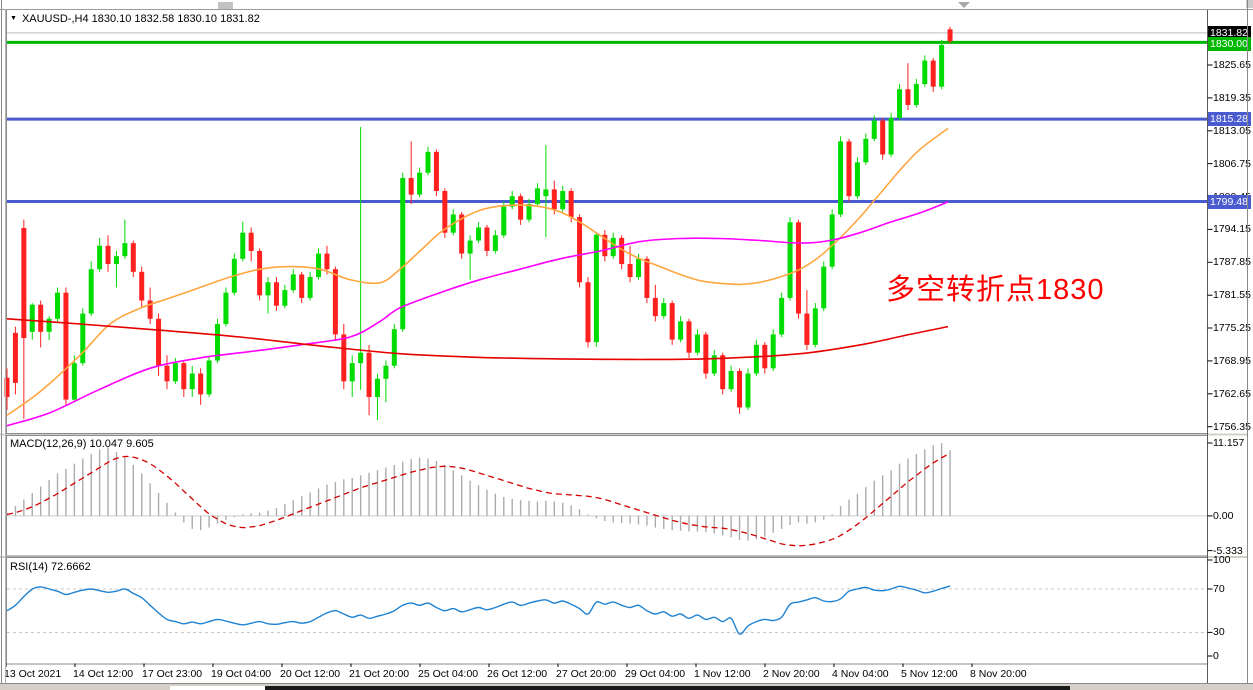 The height and width of the screenshot is (690, 1253). Describe the element at coordinates (1223, 515) in the screenshot. I see `macd-axis-label: 0.00` at that location.